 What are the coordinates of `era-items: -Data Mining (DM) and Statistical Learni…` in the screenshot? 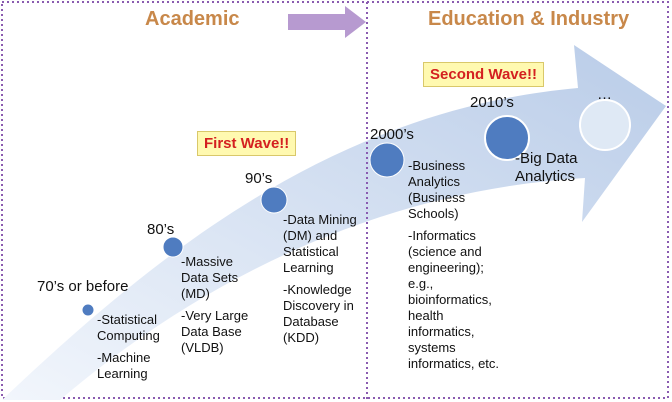 It's located at (327, 282).